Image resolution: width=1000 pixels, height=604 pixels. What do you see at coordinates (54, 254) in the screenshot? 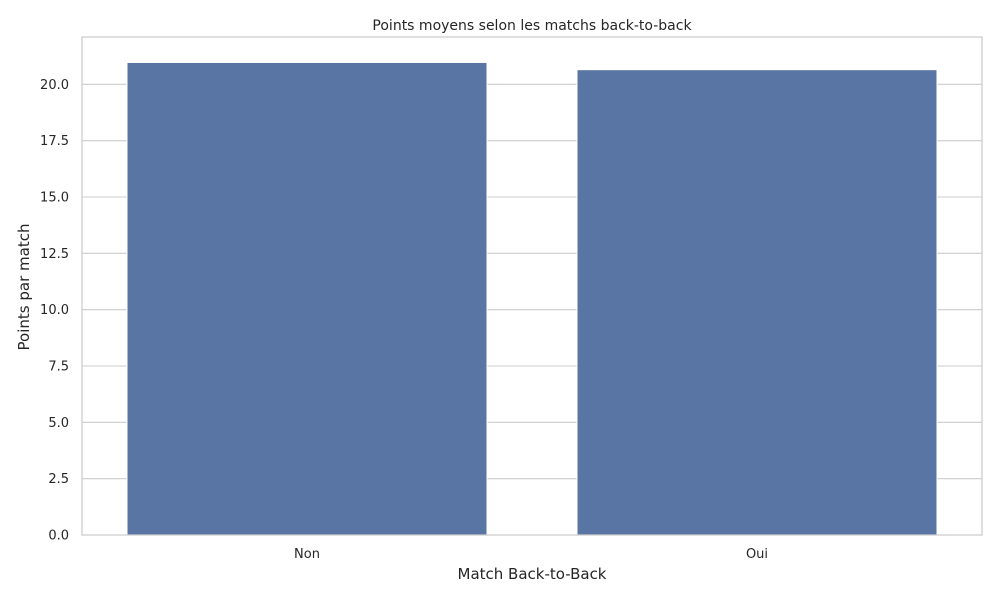
I see `y-tick-label: 12.5` at bounding box center [54, 254].